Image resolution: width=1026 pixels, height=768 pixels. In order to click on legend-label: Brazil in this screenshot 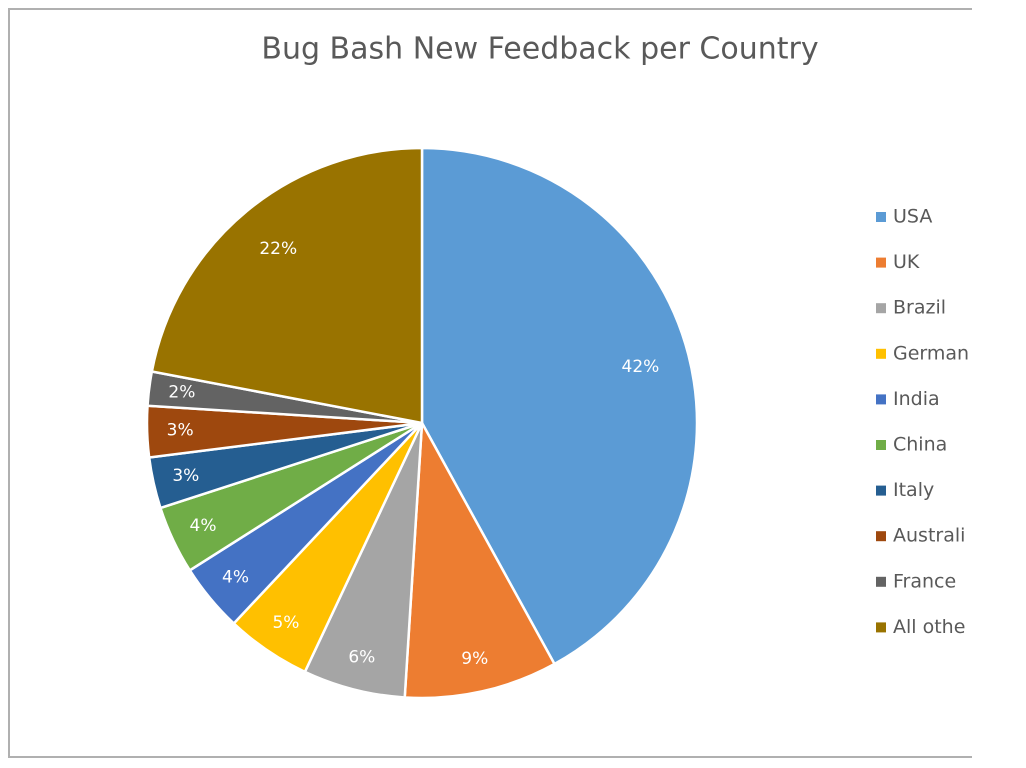, I will do `click(919, 308)`.